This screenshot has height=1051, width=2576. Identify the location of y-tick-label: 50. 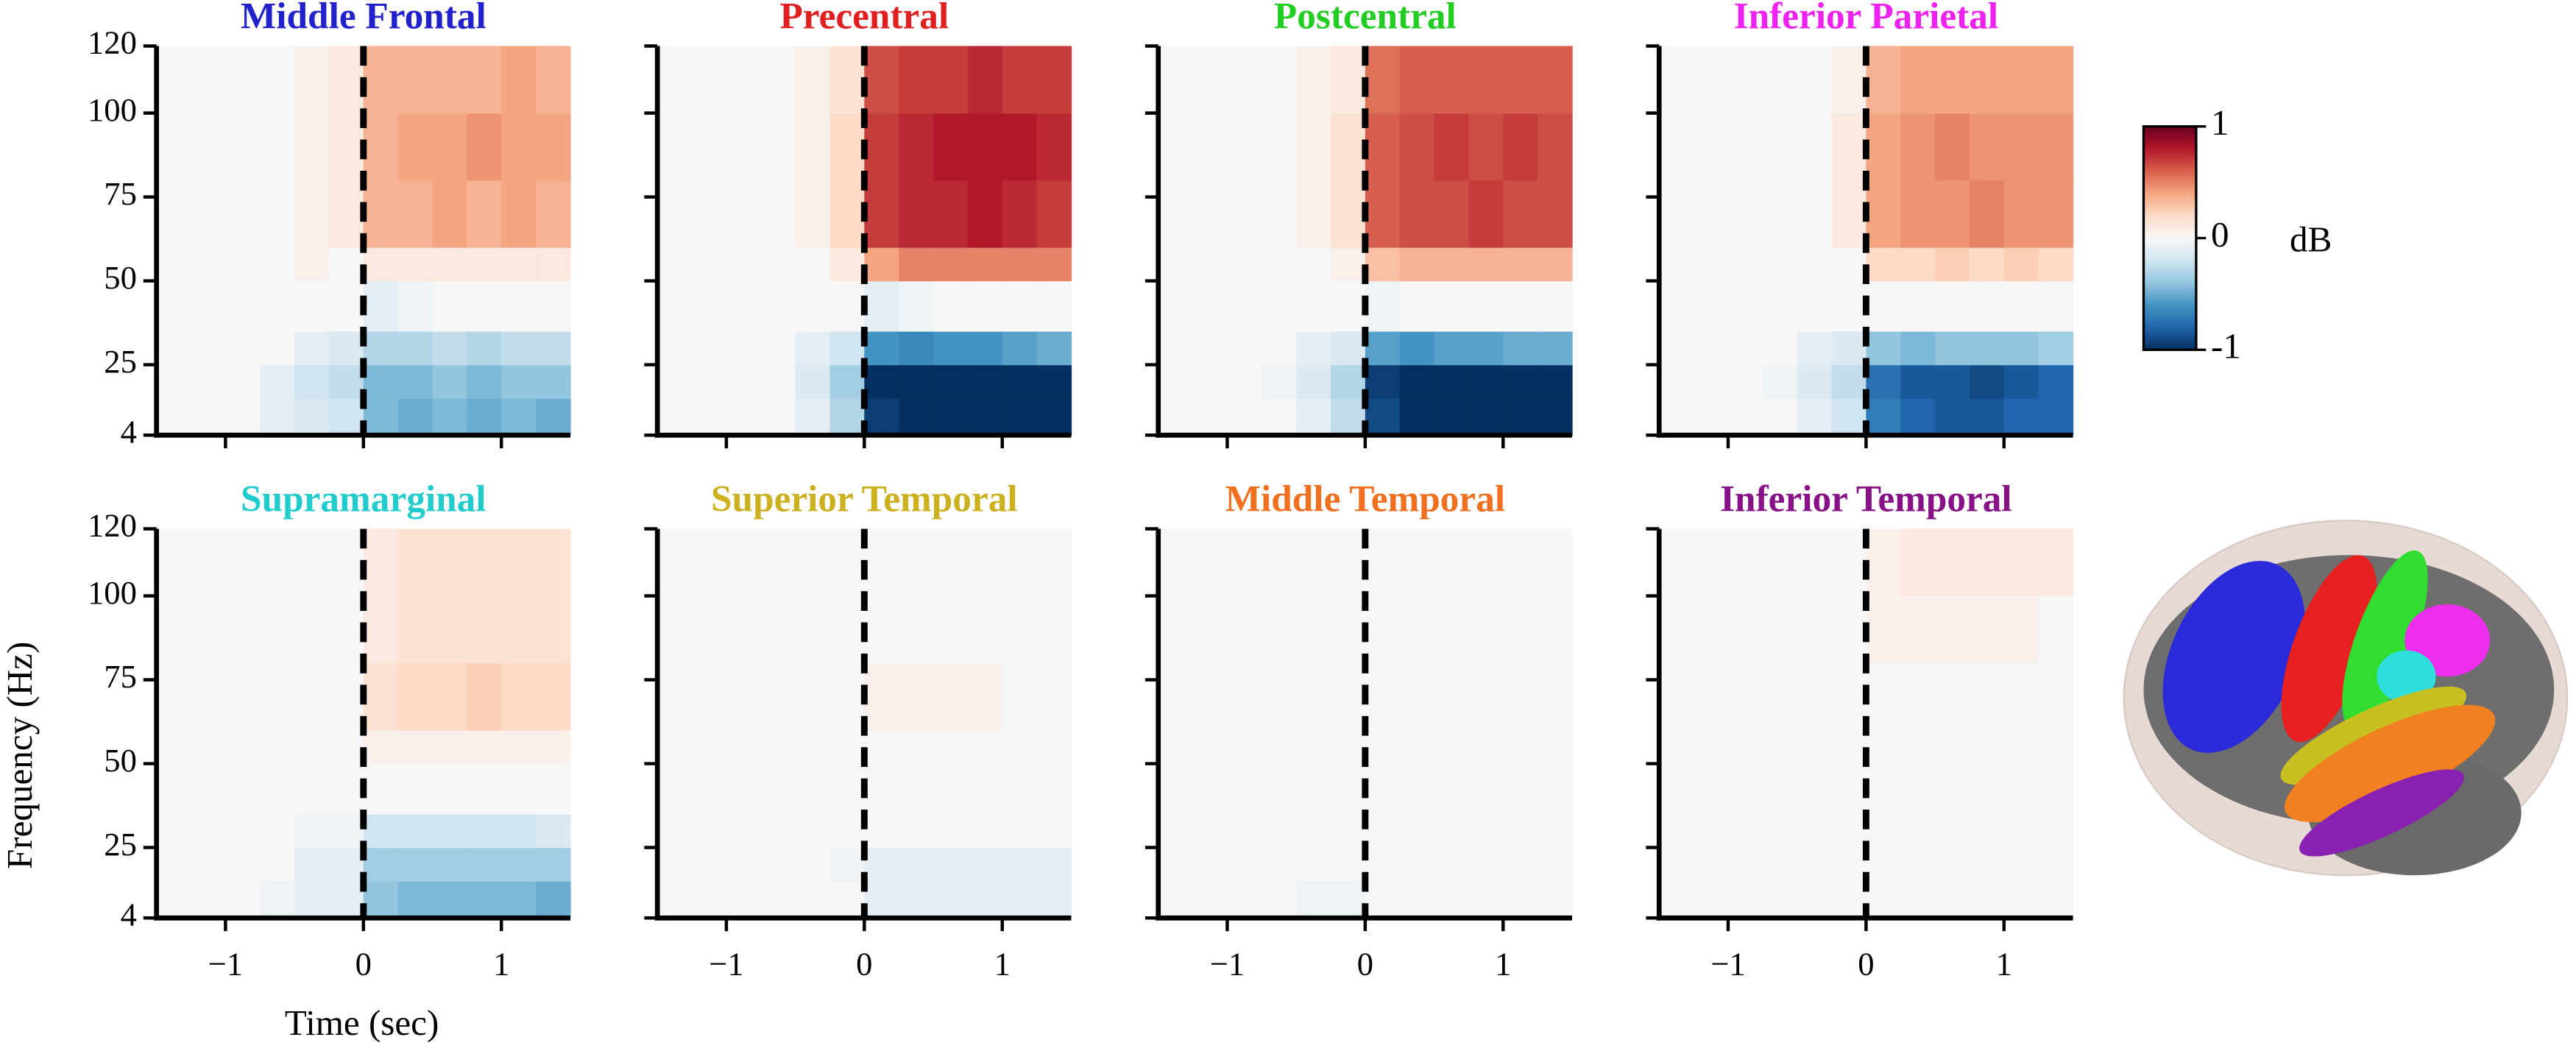
(120, 277).